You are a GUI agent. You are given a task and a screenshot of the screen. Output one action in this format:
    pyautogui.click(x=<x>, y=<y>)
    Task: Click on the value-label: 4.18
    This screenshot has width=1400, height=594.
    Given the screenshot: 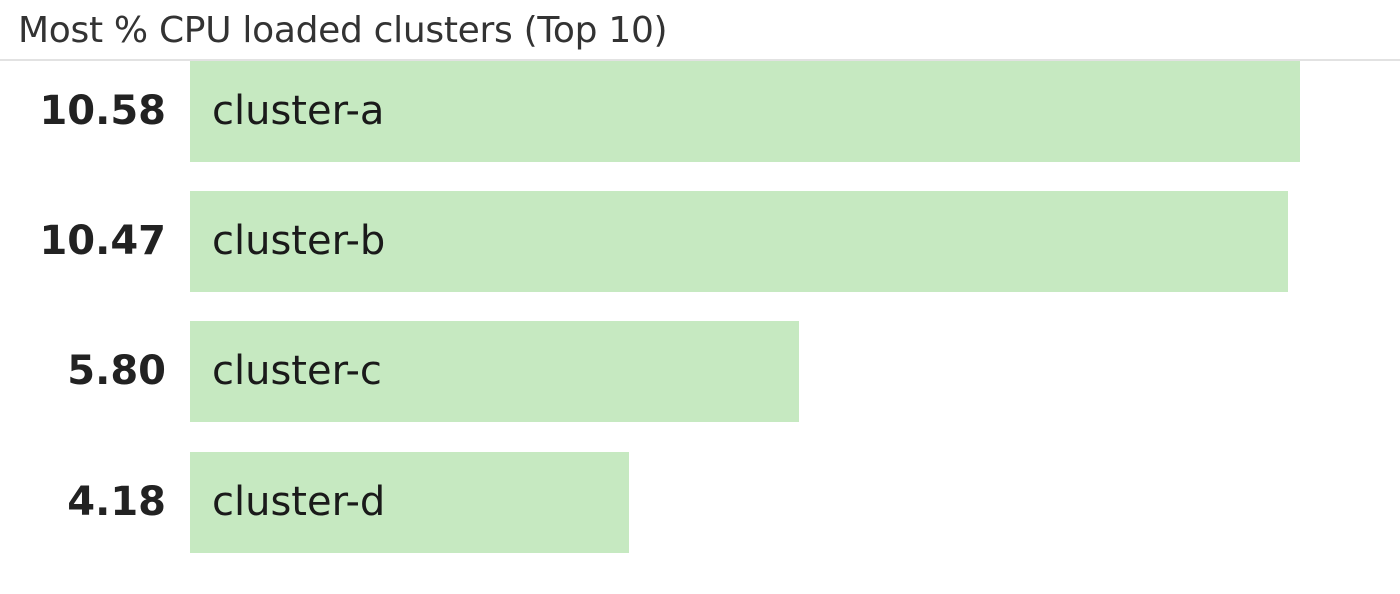 What is the action you would take?
    pyautogui.click(x=116, y=502)
    